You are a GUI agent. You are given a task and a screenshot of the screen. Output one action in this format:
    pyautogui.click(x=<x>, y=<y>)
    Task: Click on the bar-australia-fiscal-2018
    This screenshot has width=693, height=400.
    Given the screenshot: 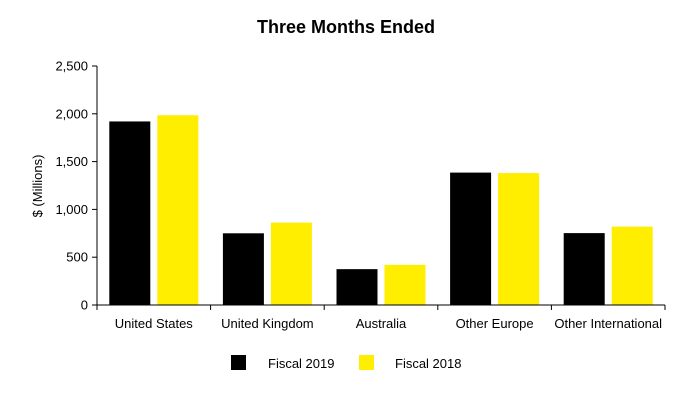 What is the action you would take?
    pyautogui.click(x=405, y=284)
    